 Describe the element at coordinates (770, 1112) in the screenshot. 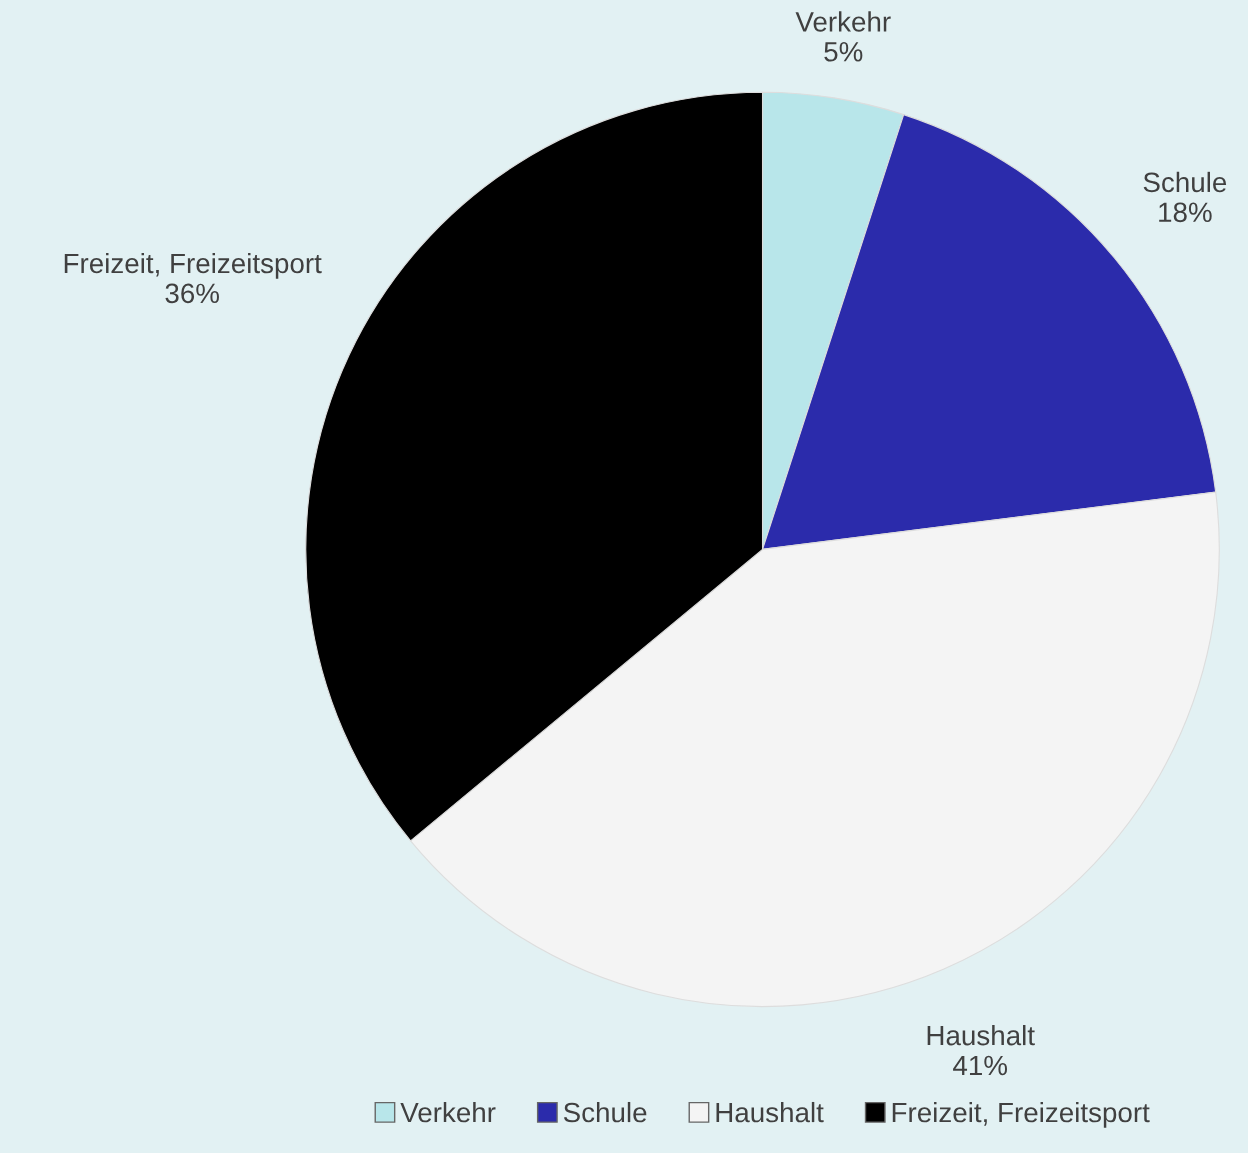

I see `legend-label: Haushalt` at that location.